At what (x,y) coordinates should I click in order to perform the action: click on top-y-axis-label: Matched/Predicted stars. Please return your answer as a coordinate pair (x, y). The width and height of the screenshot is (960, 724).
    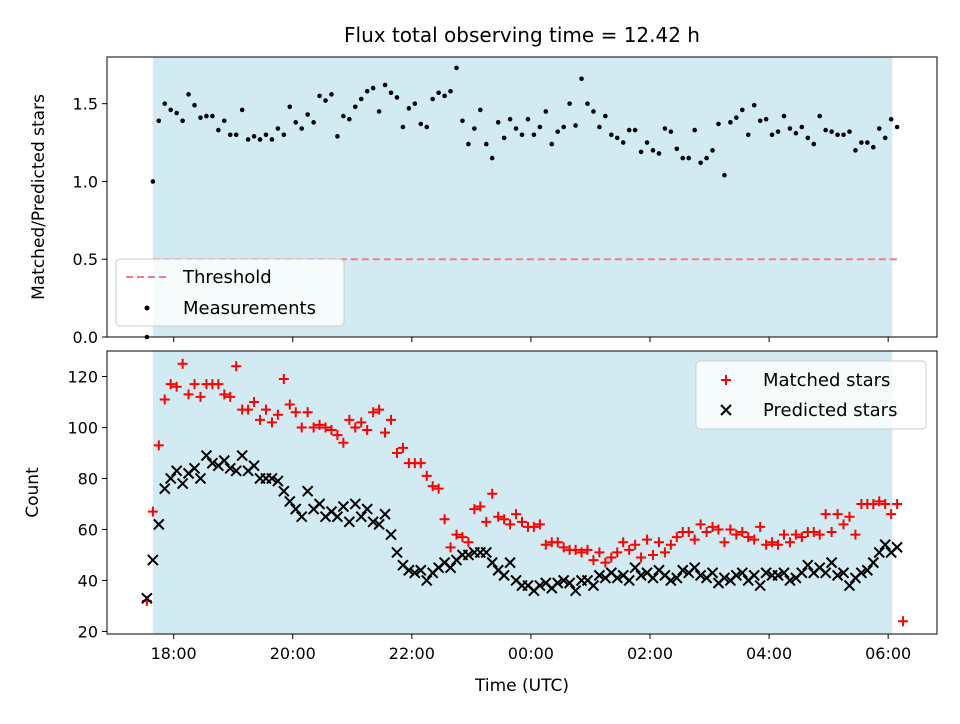
    Looking at the image, I should click on (39, 197).